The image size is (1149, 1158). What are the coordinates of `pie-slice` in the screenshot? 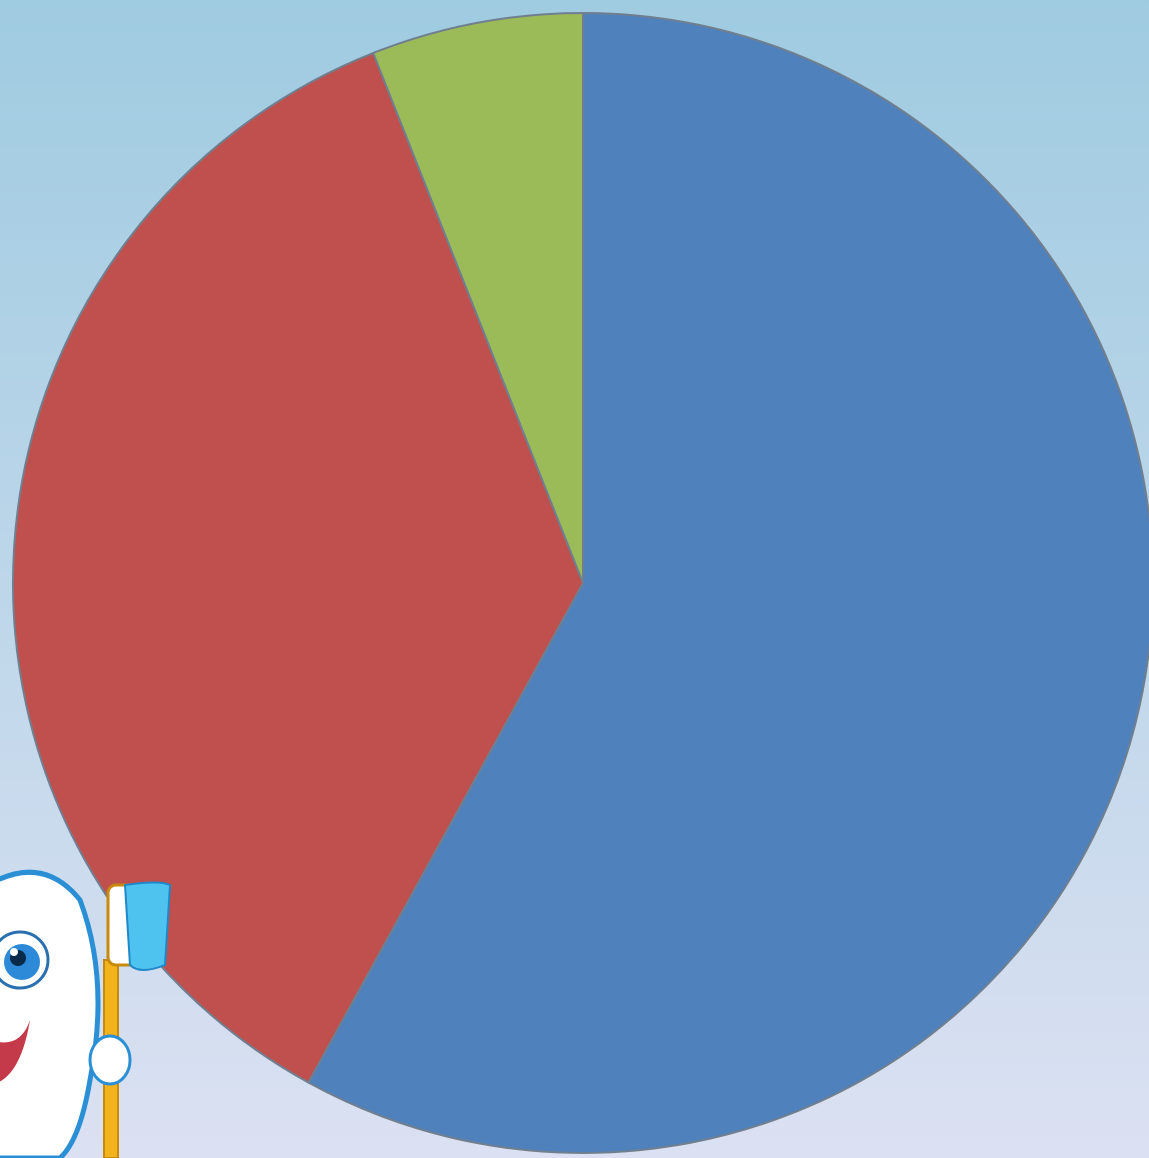 It's located at (477, 297).